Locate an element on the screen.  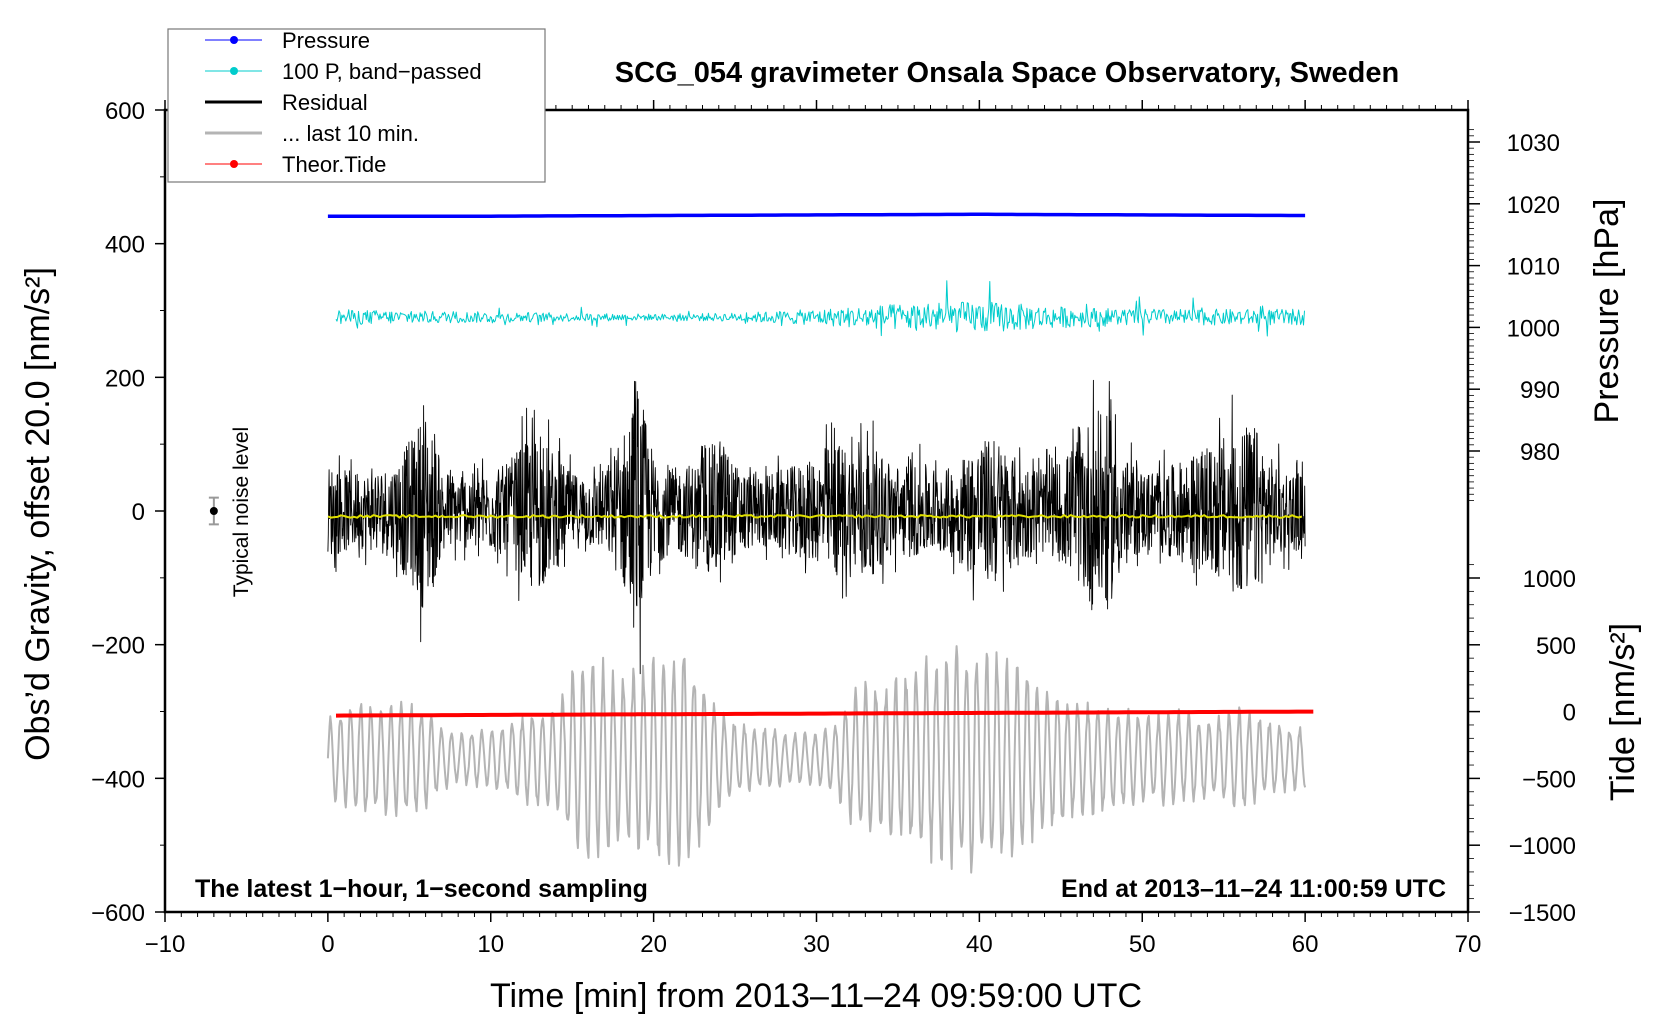
tide-tick-label: 1000 is located at coordinates (1549, 579).